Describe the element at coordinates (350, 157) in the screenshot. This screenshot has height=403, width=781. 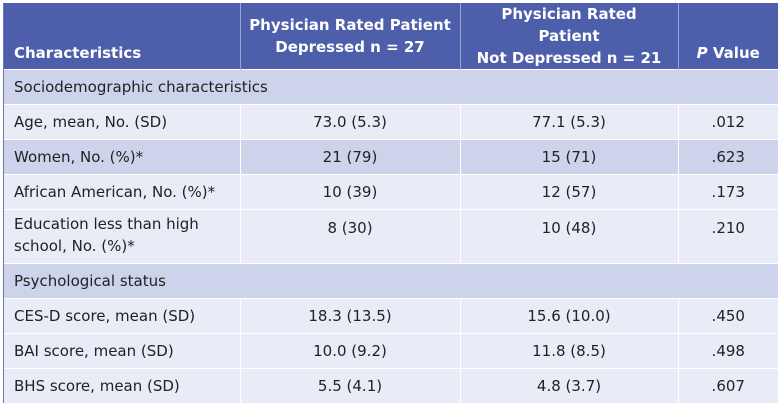
I see `cell-depressed: 21 (79)` at that location.